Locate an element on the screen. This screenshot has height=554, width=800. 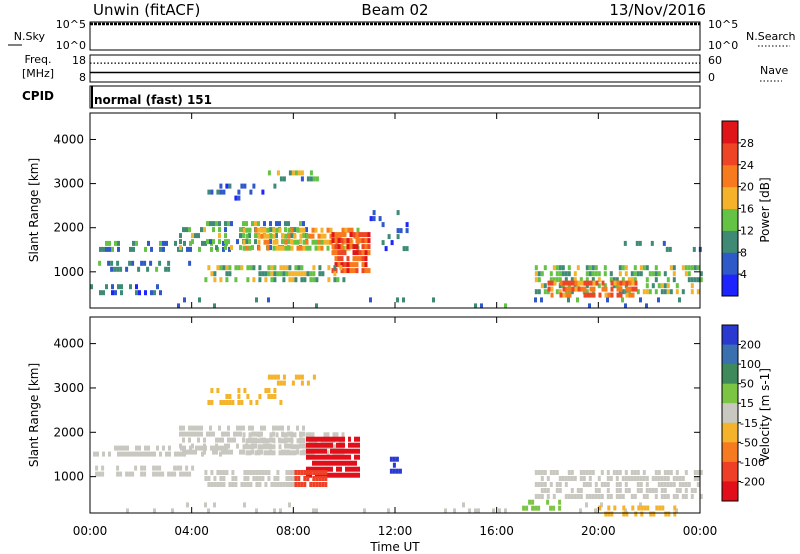
colorbar-segment is located at coordinates (730, 471).